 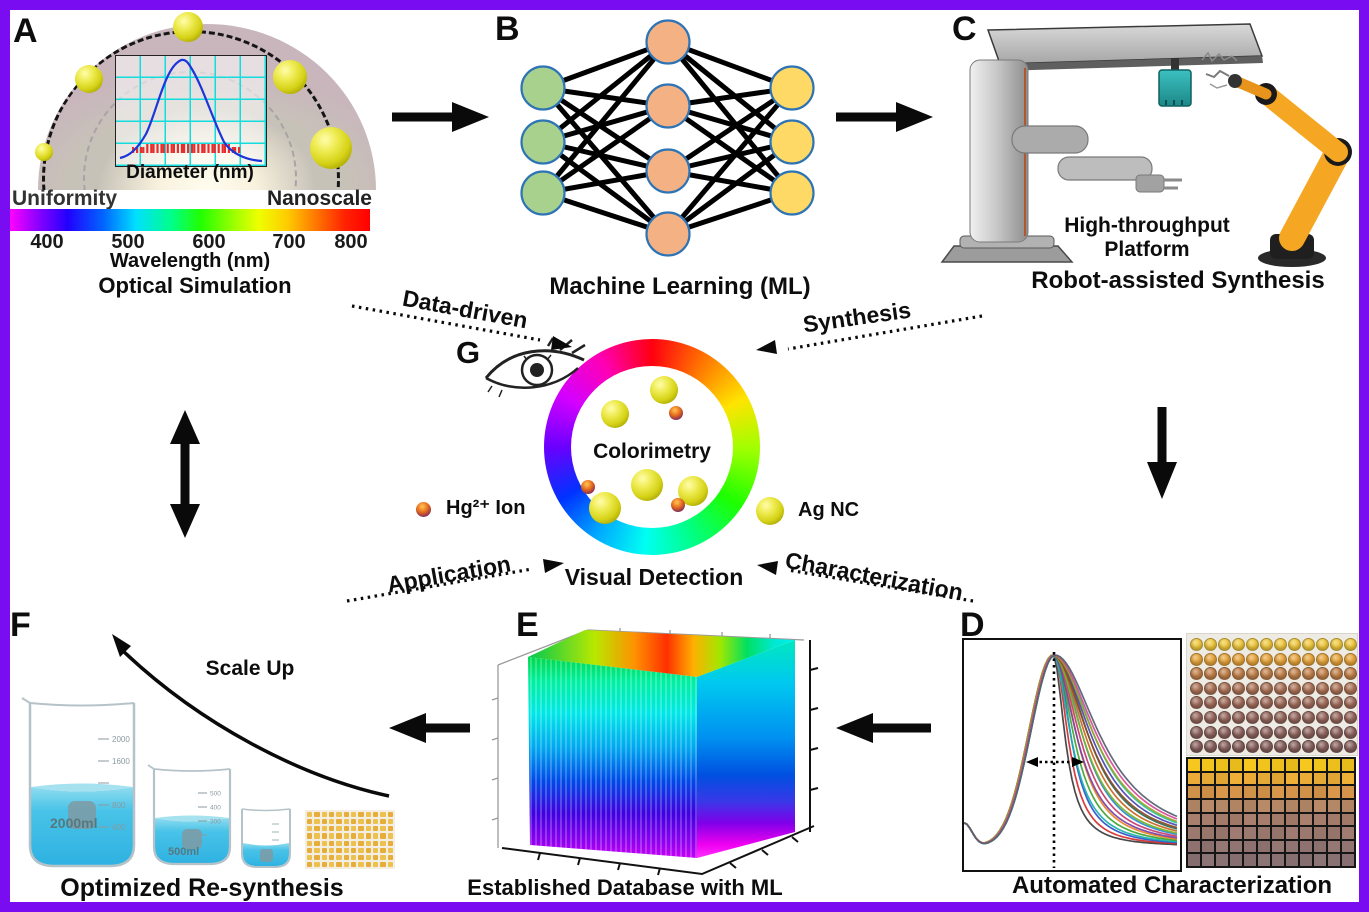 I want to click on arrow-application, so click(x=439, y=585).